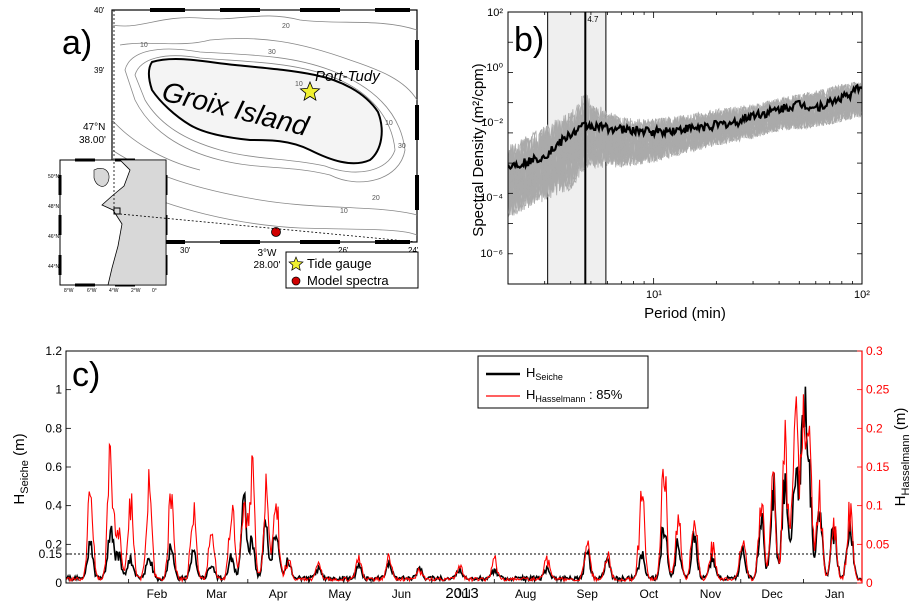  I want to click on month-label: Aug, so click(525, 594).